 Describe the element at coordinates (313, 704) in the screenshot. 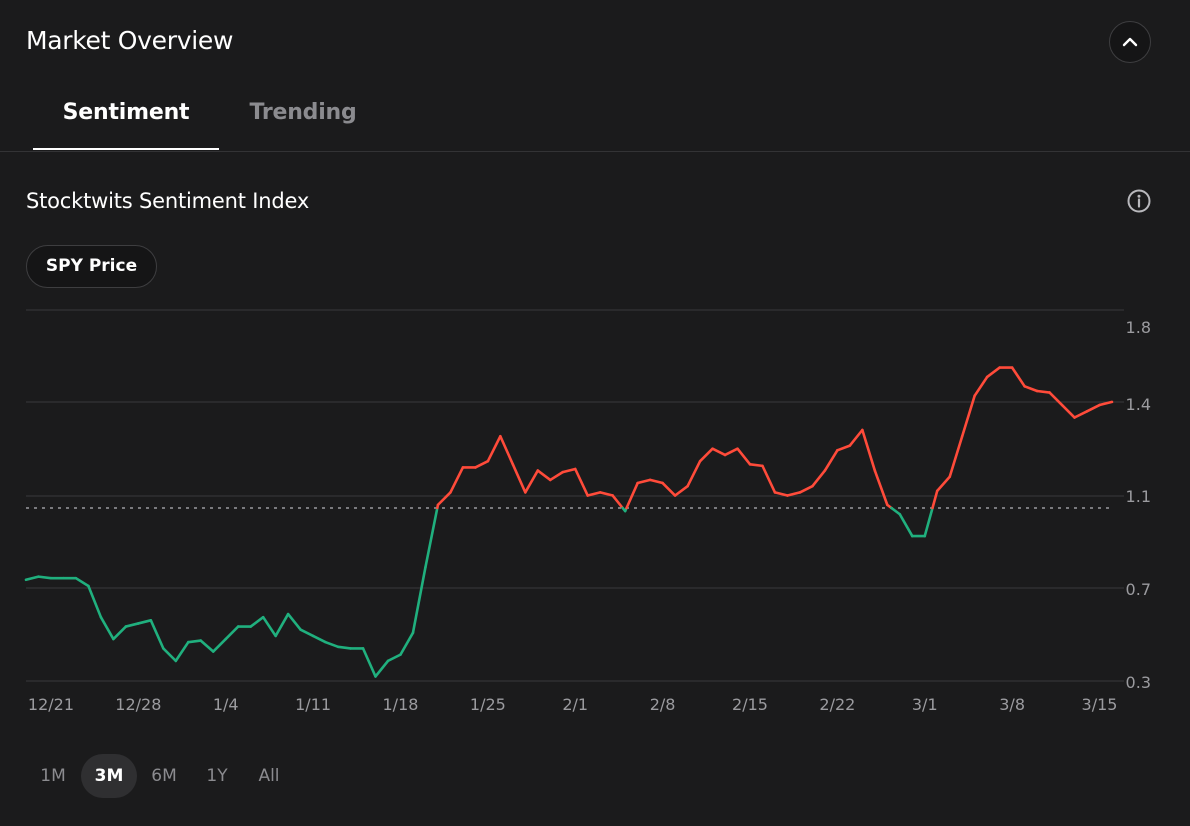

I see `x-tick-label: 1/11` at that location.